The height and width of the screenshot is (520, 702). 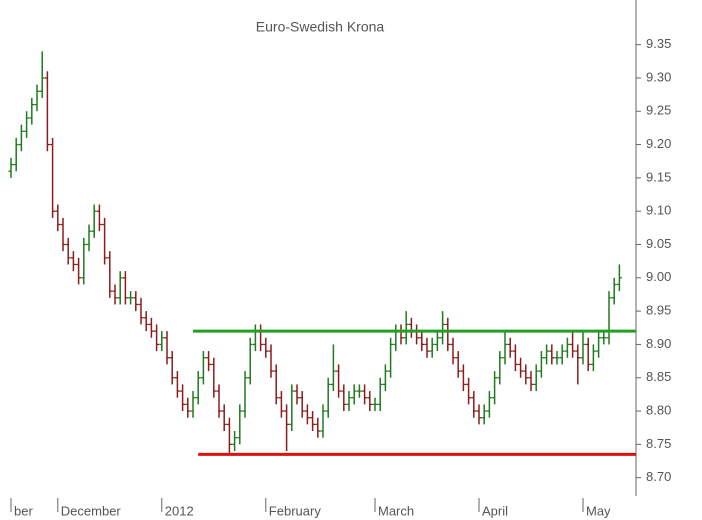 I want to click on x-tick-label: May, so click(x=598, y=510).